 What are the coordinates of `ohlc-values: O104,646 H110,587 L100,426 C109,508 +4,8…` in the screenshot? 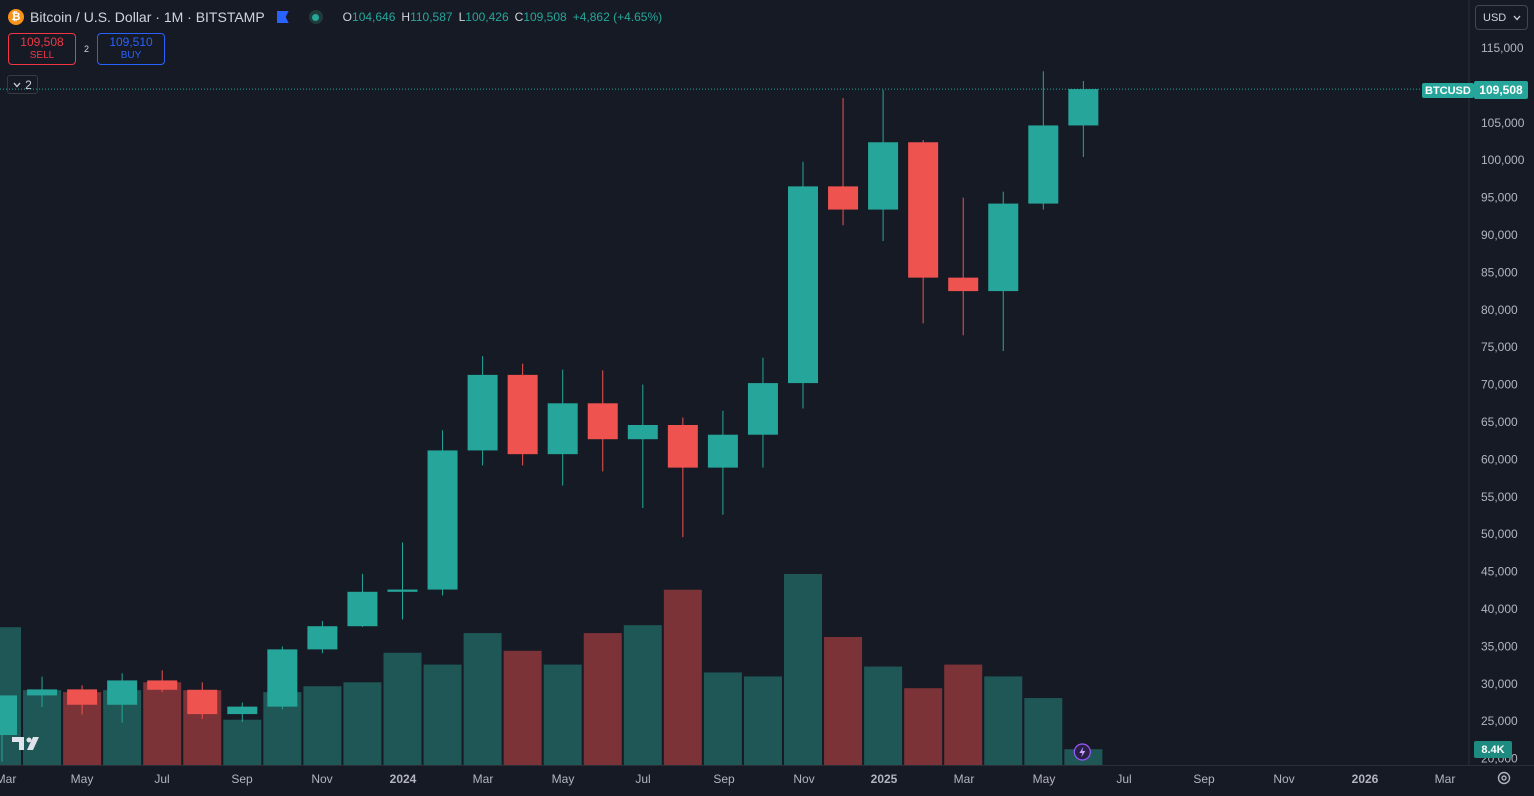 It's located at (502, 17).